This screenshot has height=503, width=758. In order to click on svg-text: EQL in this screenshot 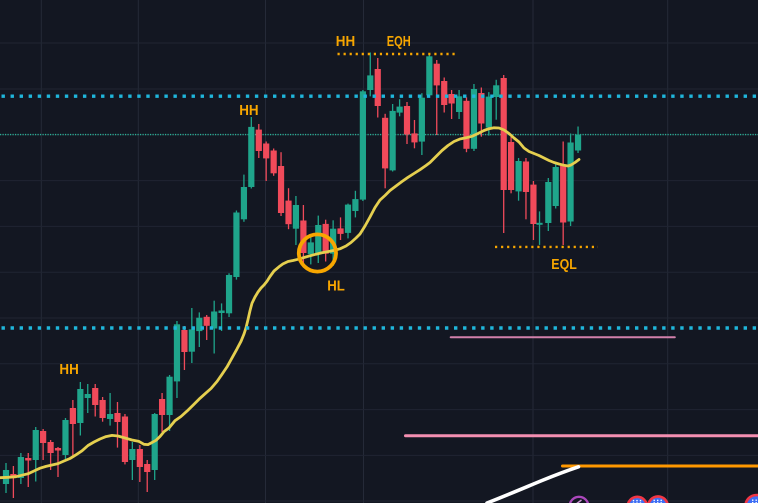, I will do `click(564, 265)`.